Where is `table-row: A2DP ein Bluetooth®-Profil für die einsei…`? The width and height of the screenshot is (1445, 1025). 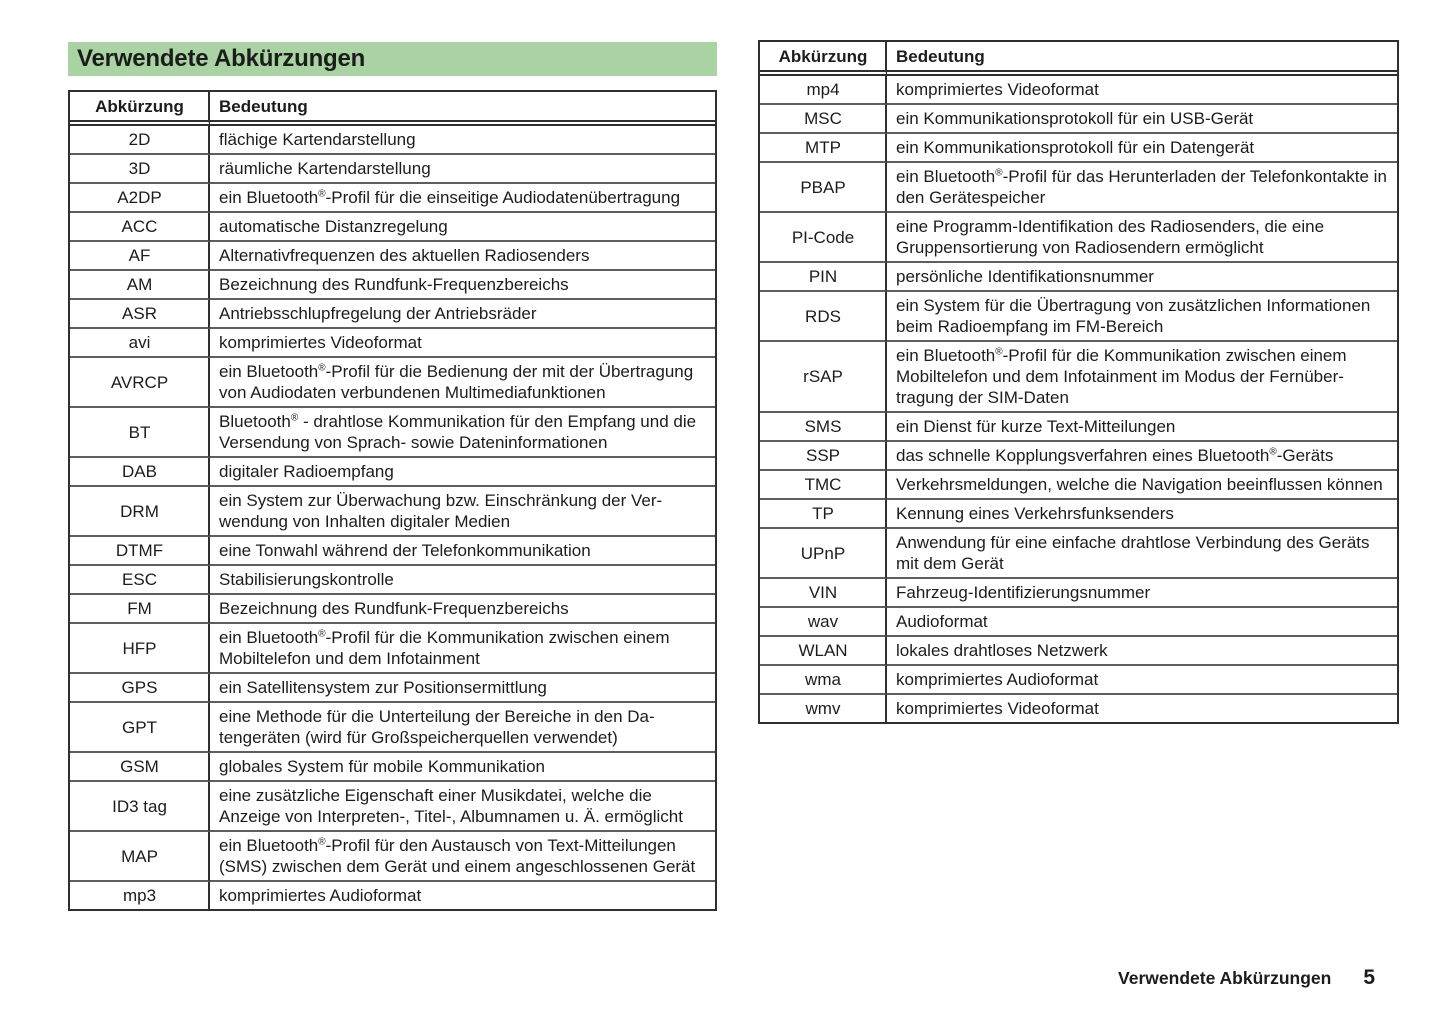 table-row: A2DP ein Bluetooth®-Profil für die einsei… is located at coordinates (392, 198).